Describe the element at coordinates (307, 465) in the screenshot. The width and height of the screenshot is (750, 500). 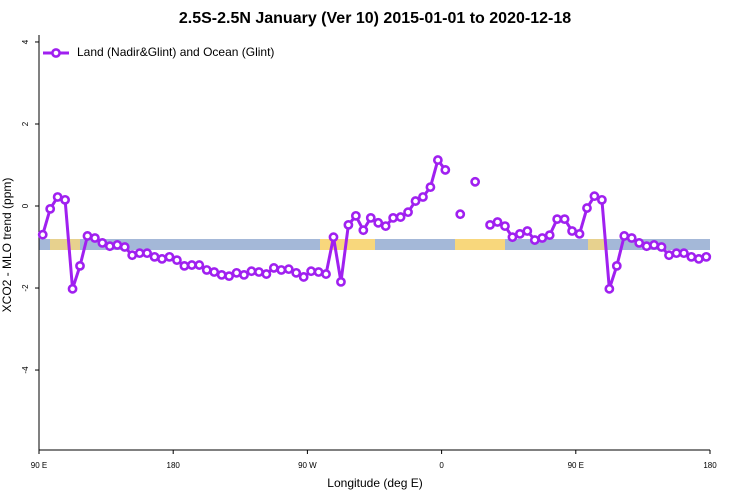
I see `x-tick-label: 90 W` at that location.